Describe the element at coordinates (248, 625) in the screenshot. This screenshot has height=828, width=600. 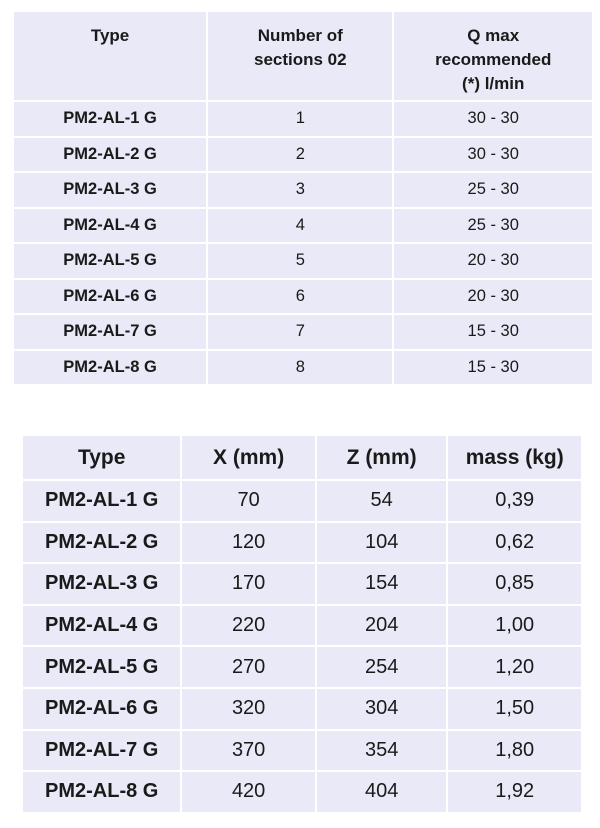
I see `cell-x: 220` at that location.